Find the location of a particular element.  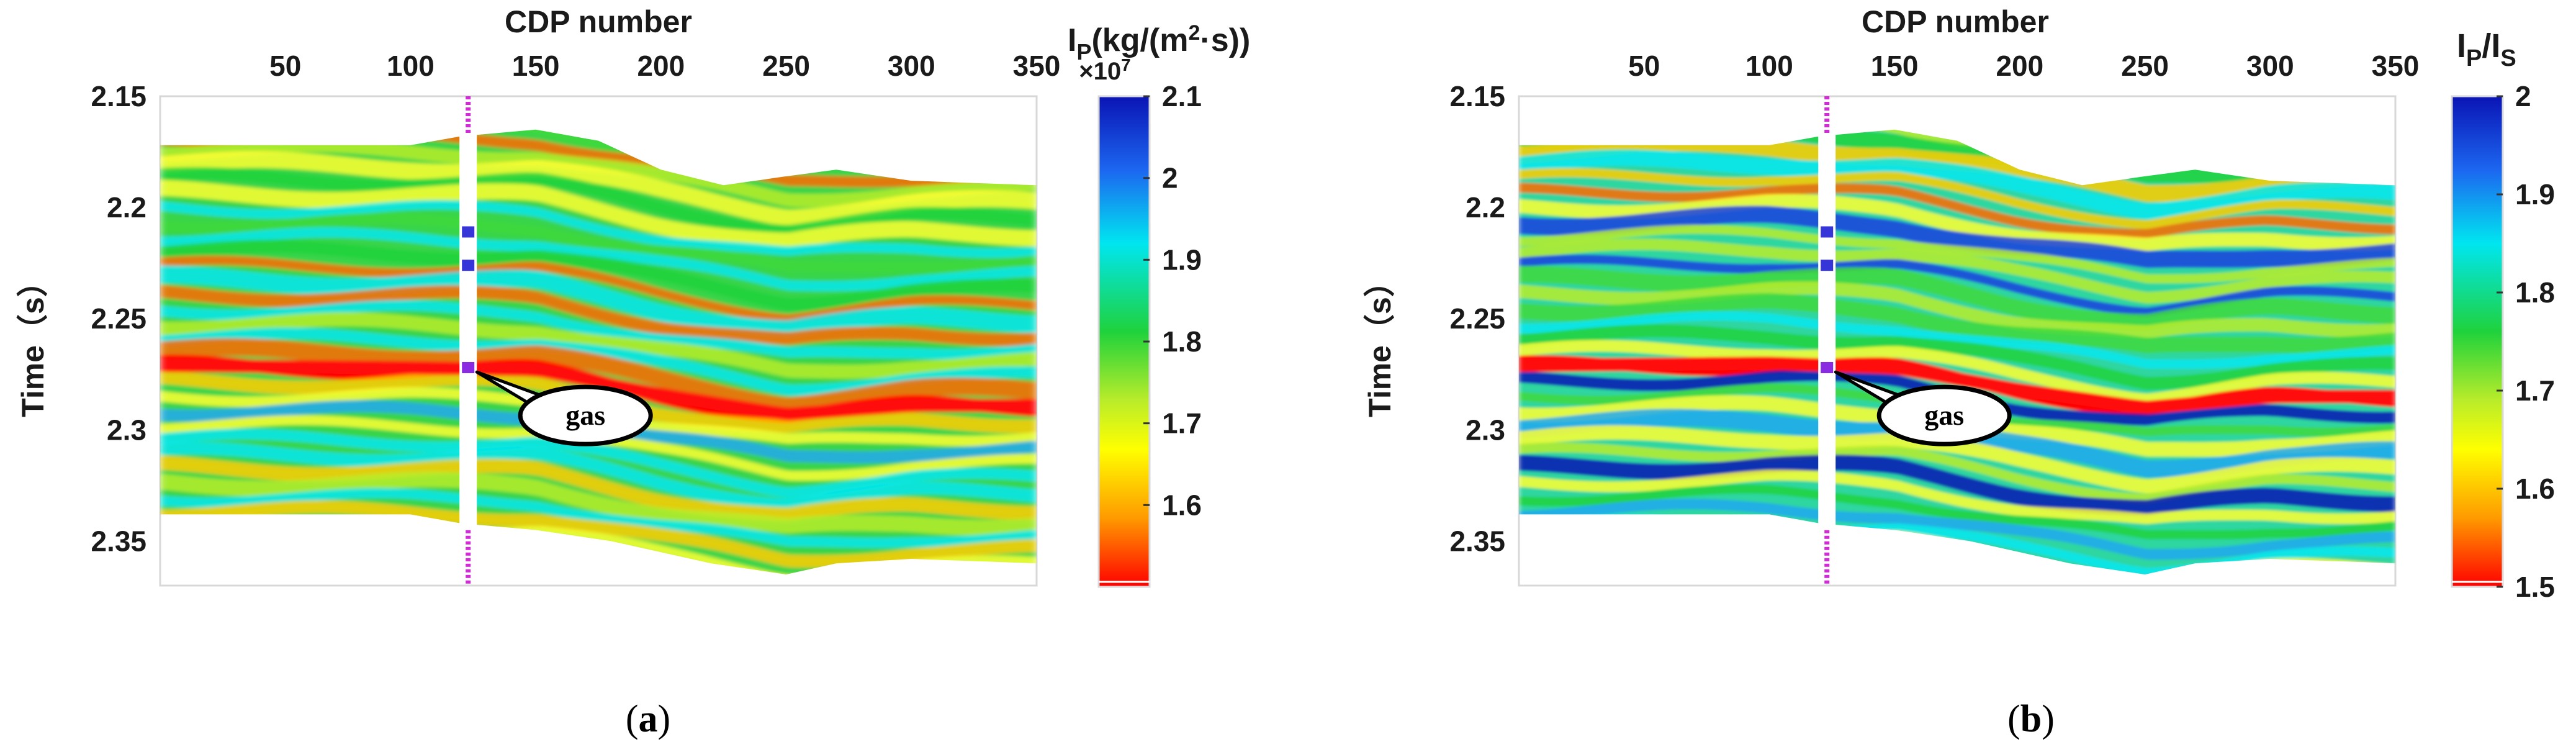

x-tick-label: 200 is located at coordinates (661, 66).